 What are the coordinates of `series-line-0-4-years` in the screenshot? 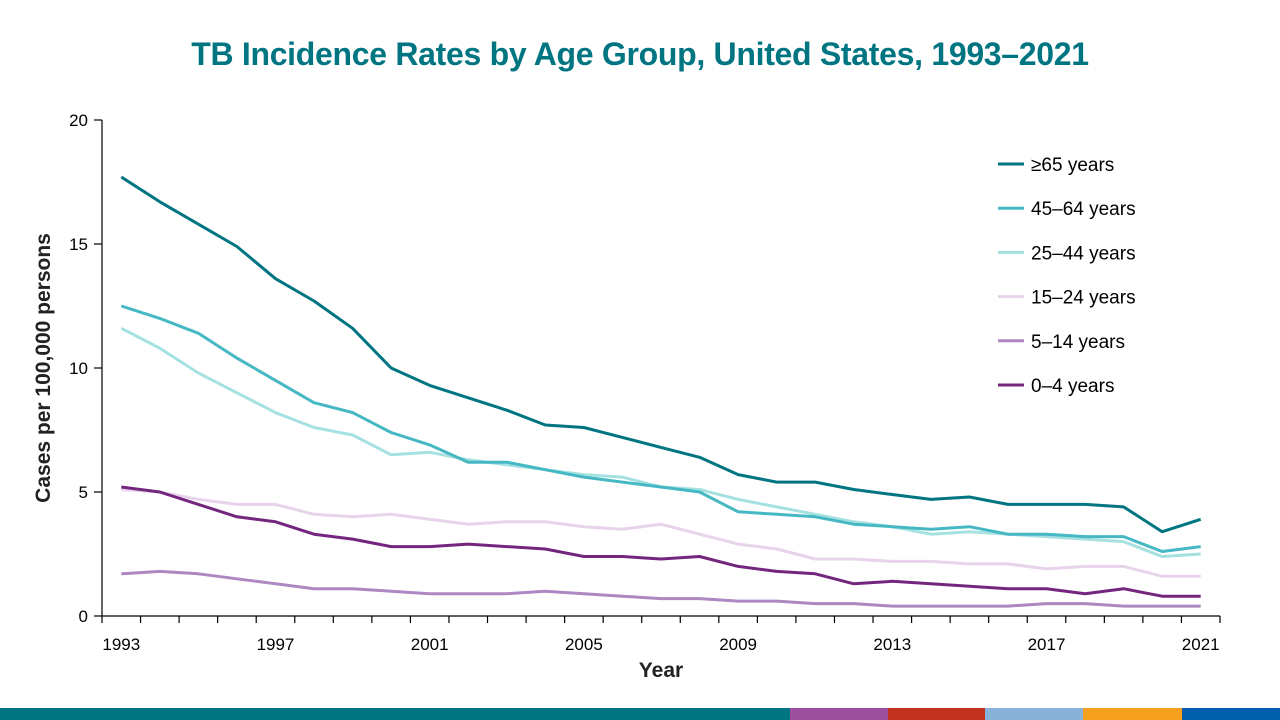 It's located at (661, 541).